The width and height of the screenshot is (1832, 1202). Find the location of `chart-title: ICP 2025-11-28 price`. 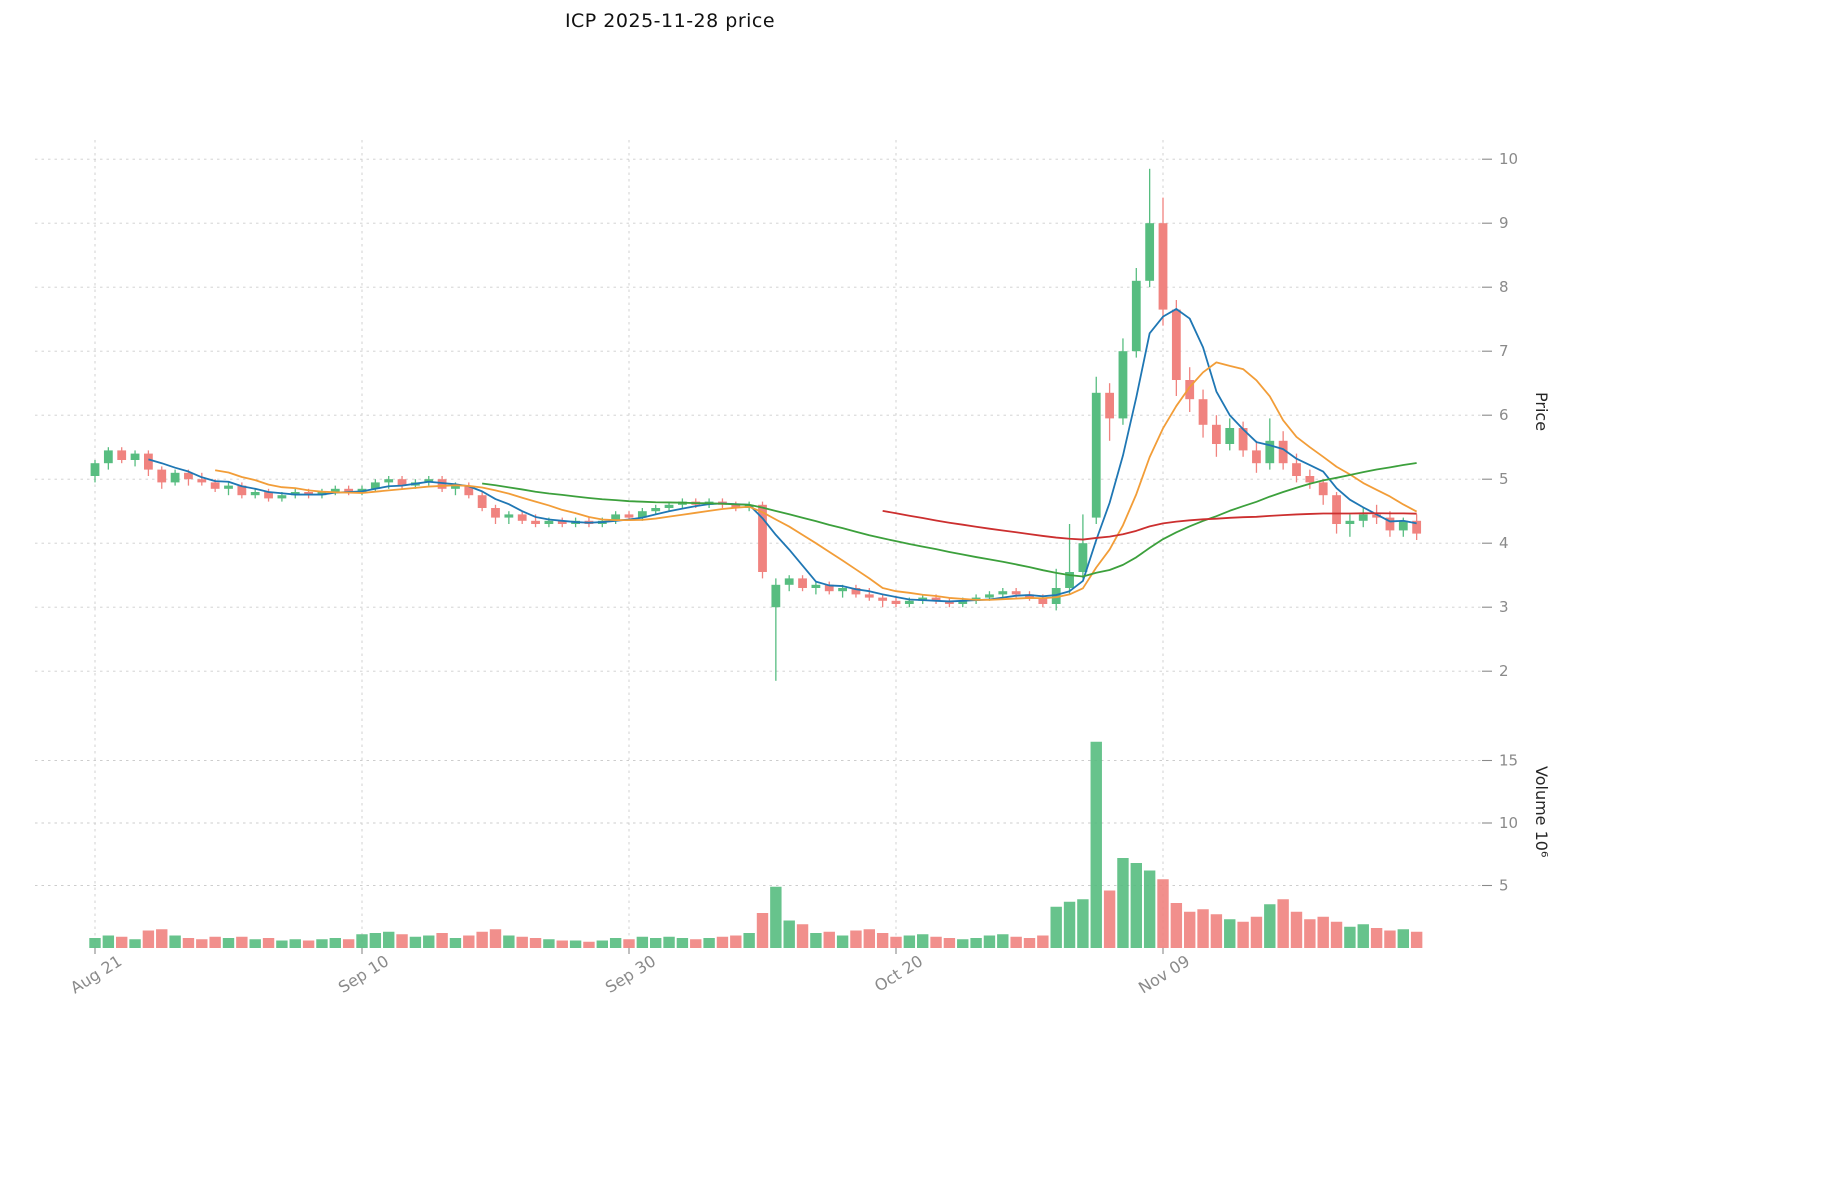

chart-title: ICP 2025-11-28 price is located at coordinates (670, 21).